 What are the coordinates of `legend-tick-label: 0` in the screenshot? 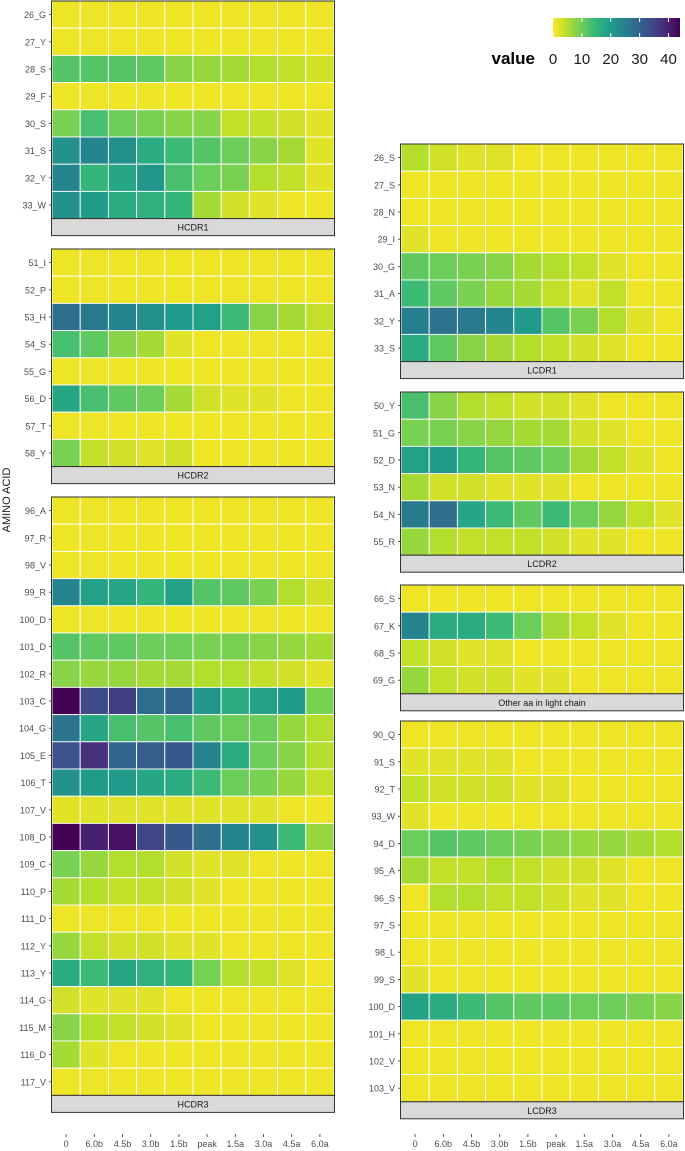 It's located at (553, 59).